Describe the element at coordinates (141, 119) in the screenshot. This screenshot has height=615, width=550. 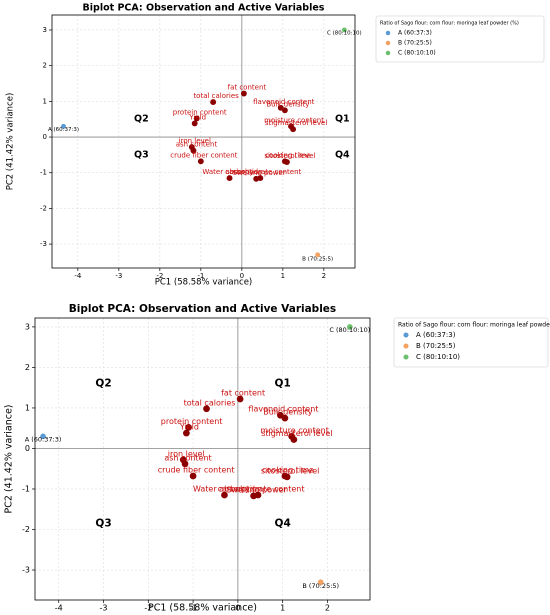
I see `quadrant-label: Q2` at that location.